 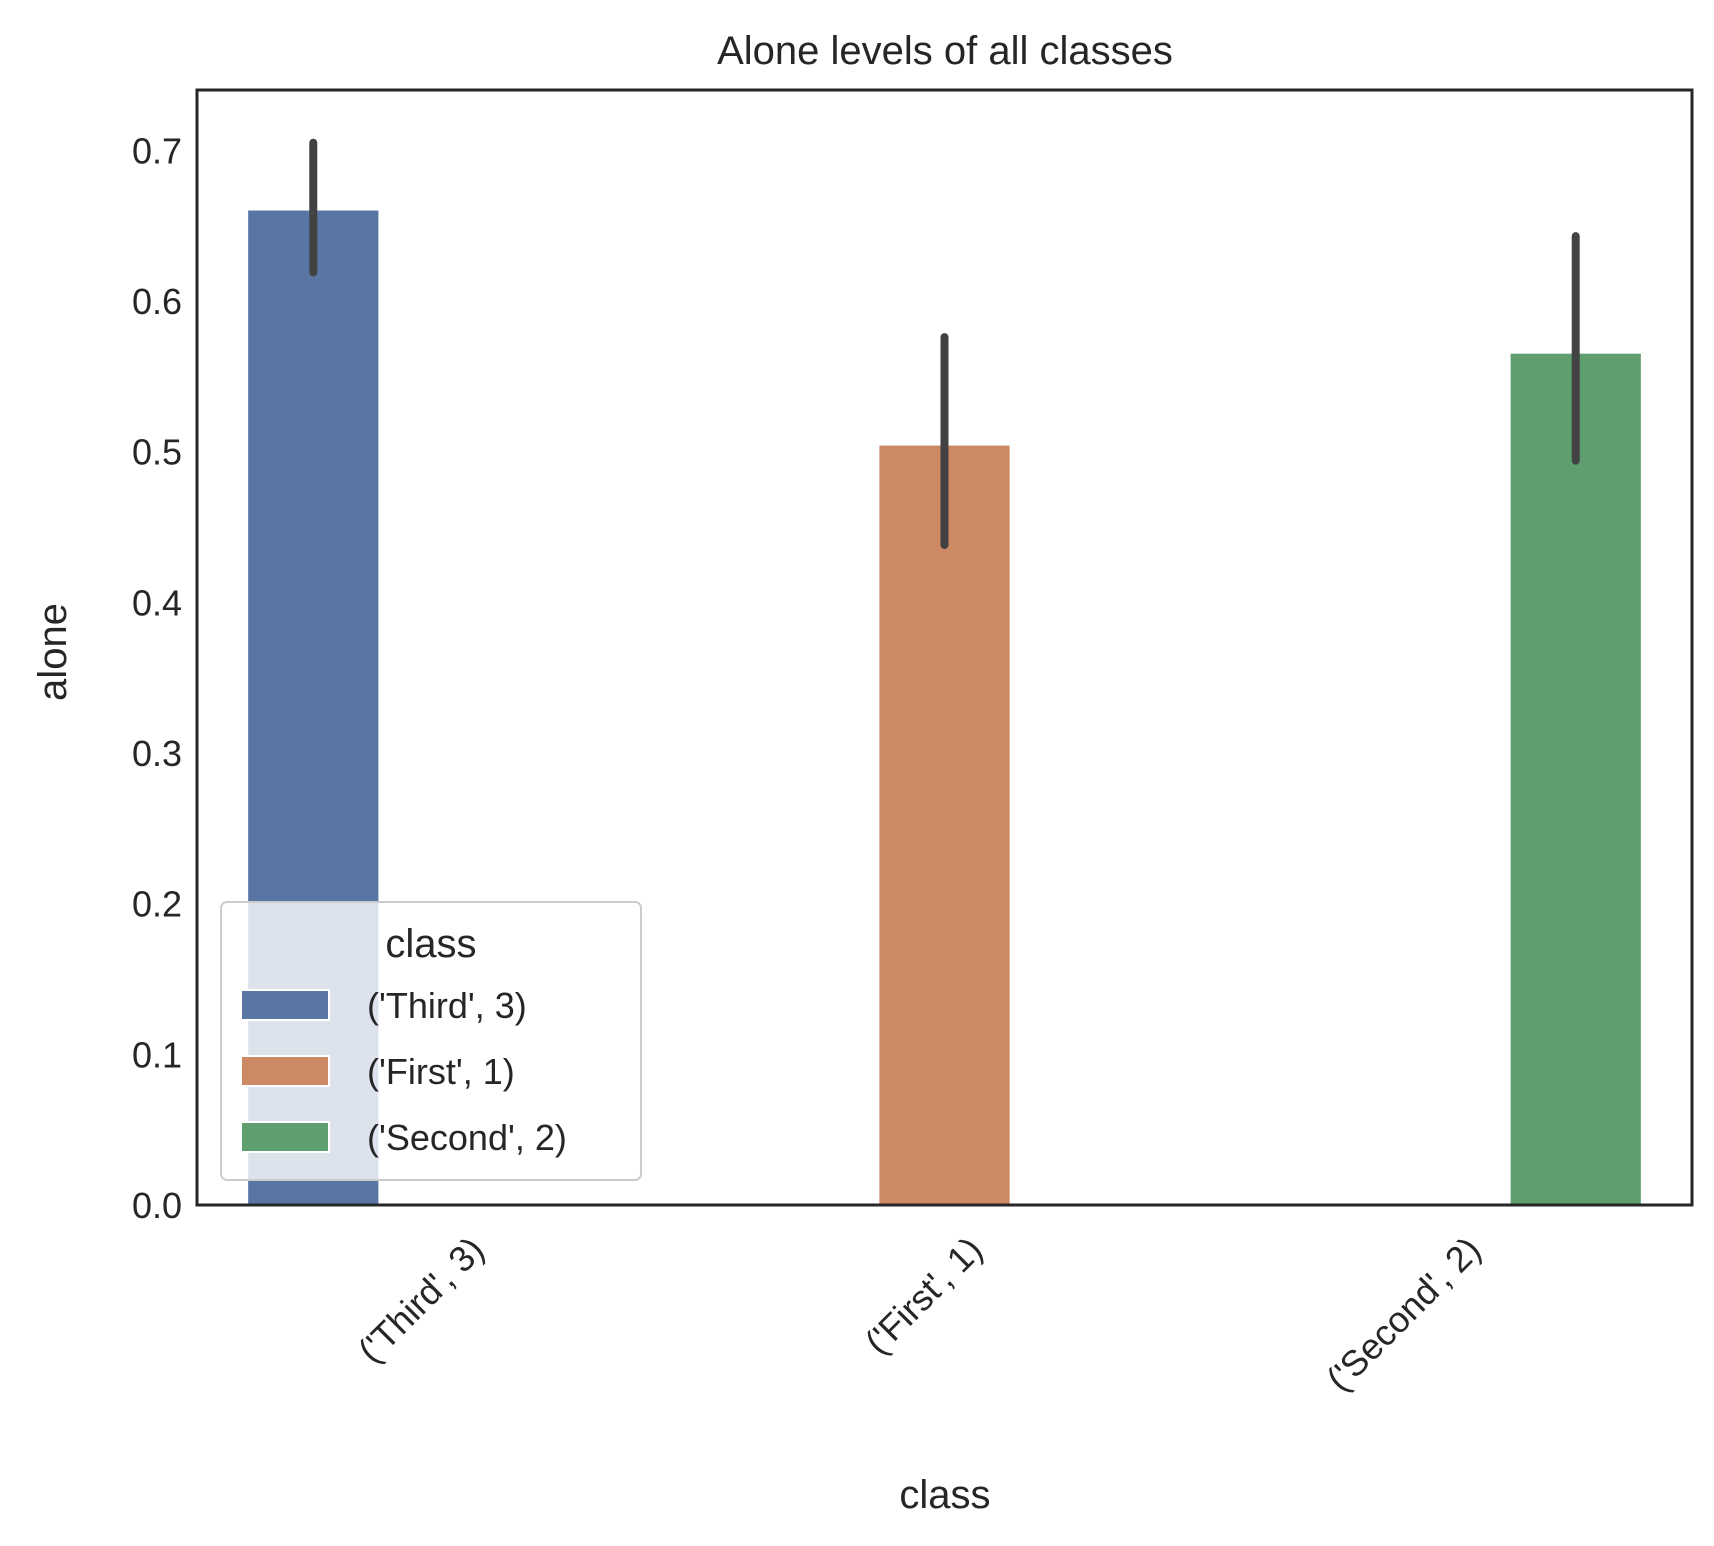 What do you see at coordinates (944, 1495) in the screenshot?
I see `x-axis-label: class` at bounding box center [944, 1495].